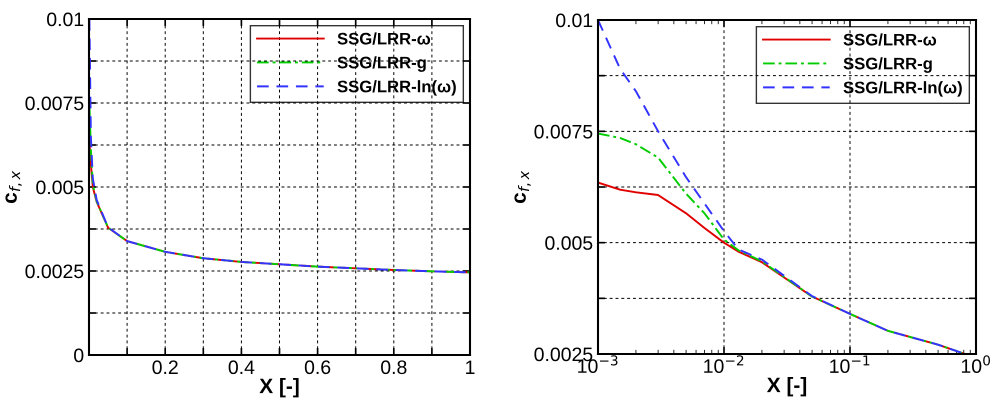  I want to click on x-tick-label: 0.6, so click(317, 367).